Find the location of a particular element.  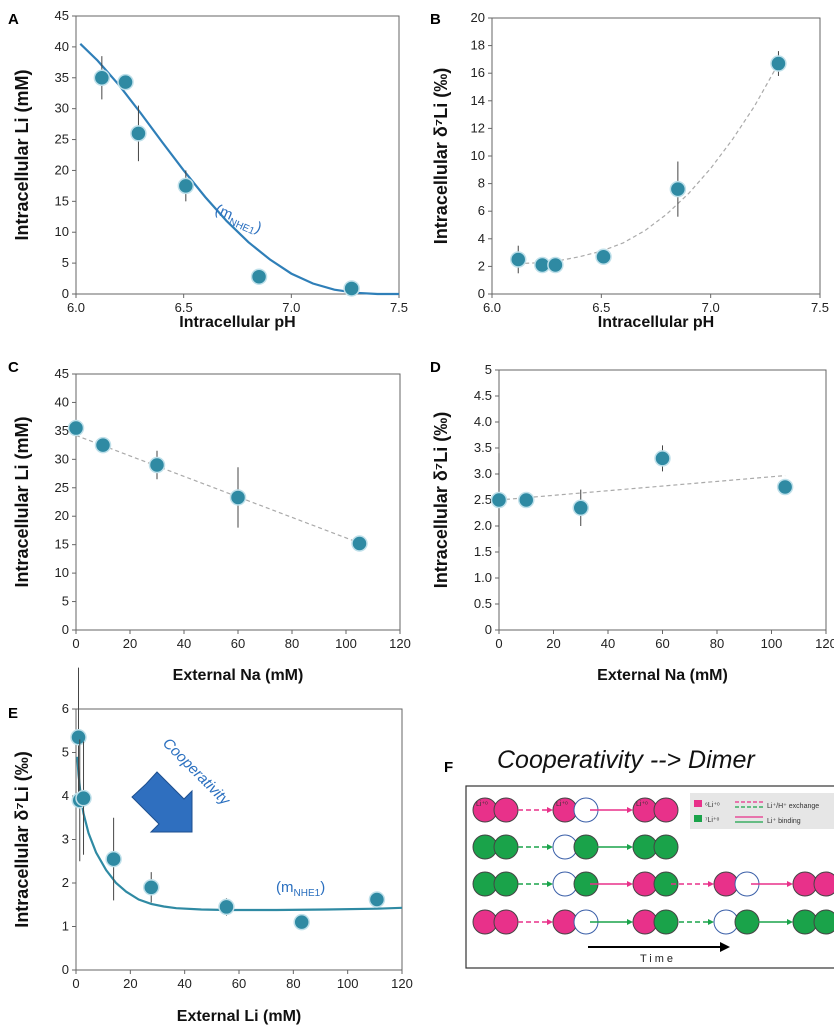

y-tick-label: 4.5 is located at coordinates (483, 395).